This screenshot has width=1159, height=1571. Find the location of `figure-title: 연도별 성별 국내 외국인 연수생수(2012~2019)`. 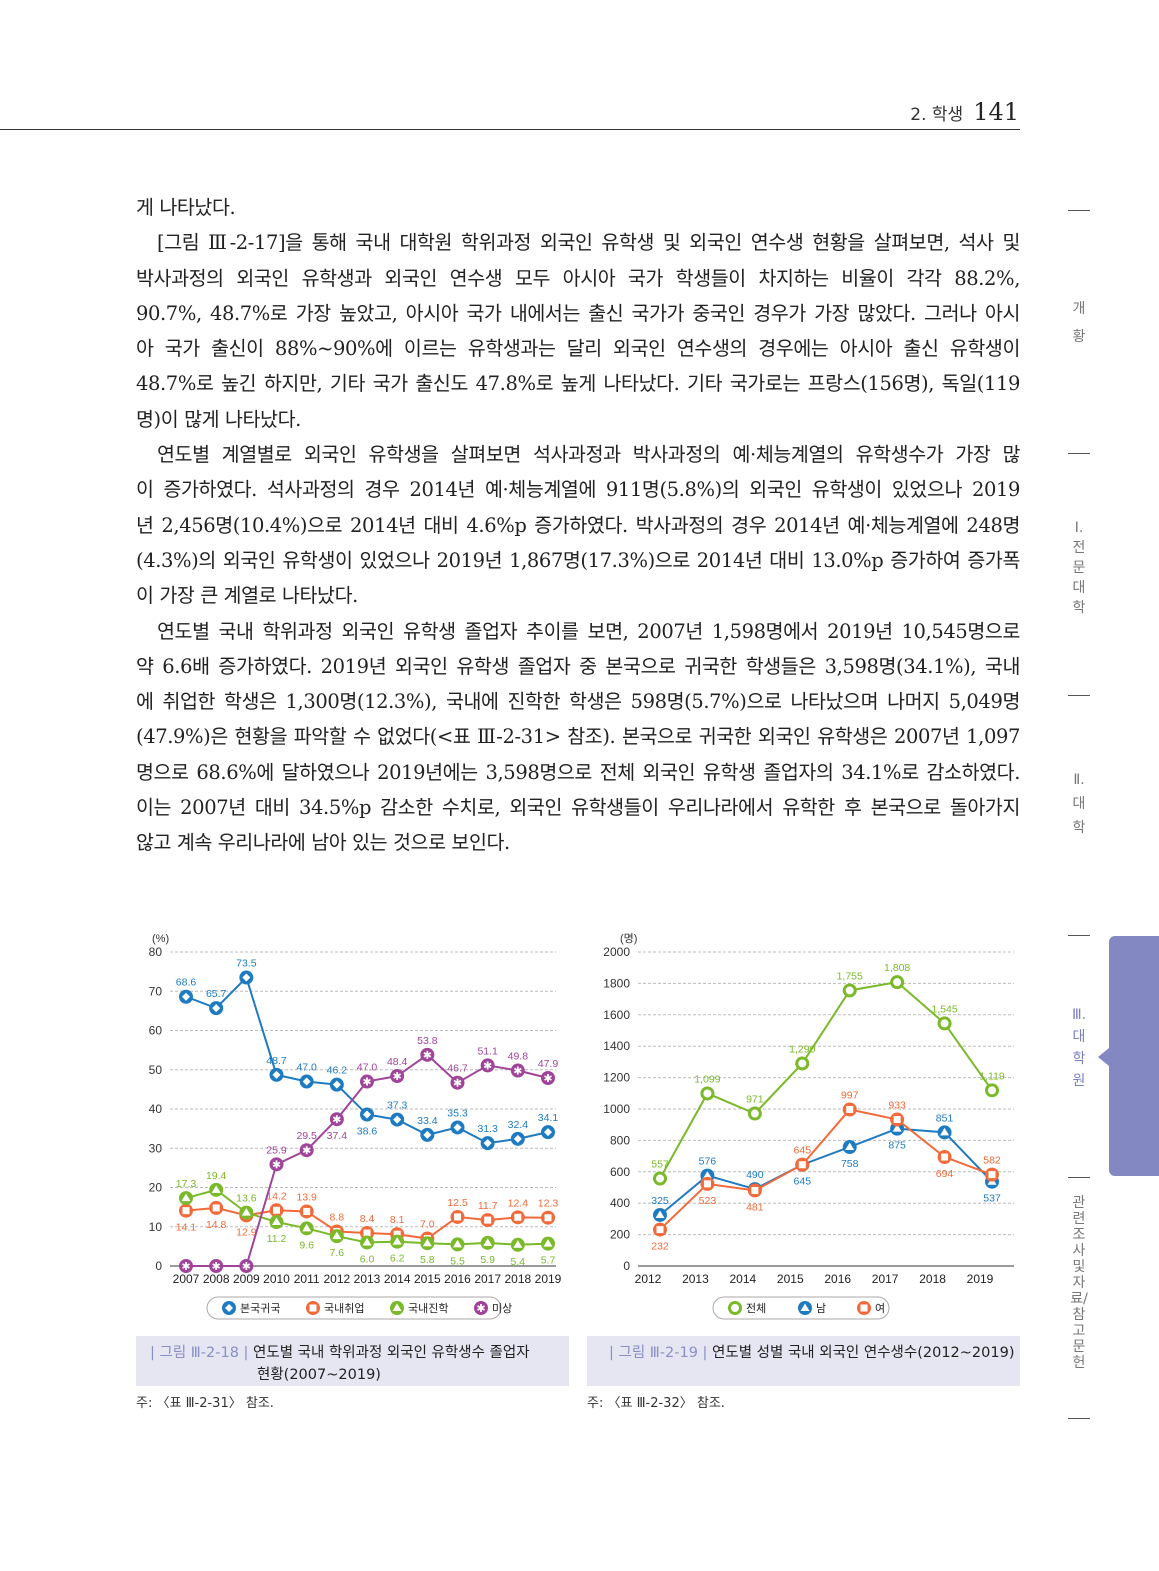

figure-title: 연도별 성별 국내 외국인 연수생수(2012~2019) is located at coordinates (863, 1353).